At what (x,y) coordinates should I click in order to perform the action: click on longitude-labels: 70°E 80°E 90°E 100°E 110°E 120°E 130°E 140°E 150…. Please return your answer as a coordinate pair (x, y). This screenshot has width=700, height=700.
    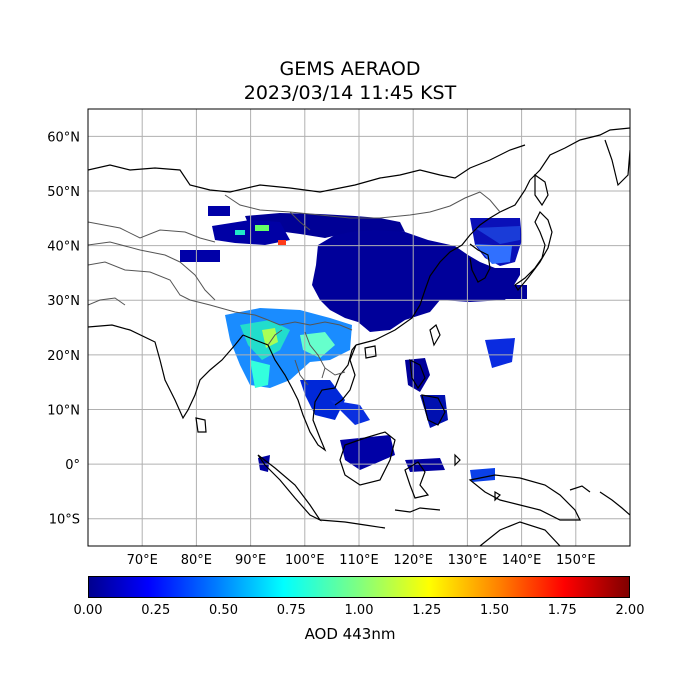
    Looking at the image, I should click on (361, 560).